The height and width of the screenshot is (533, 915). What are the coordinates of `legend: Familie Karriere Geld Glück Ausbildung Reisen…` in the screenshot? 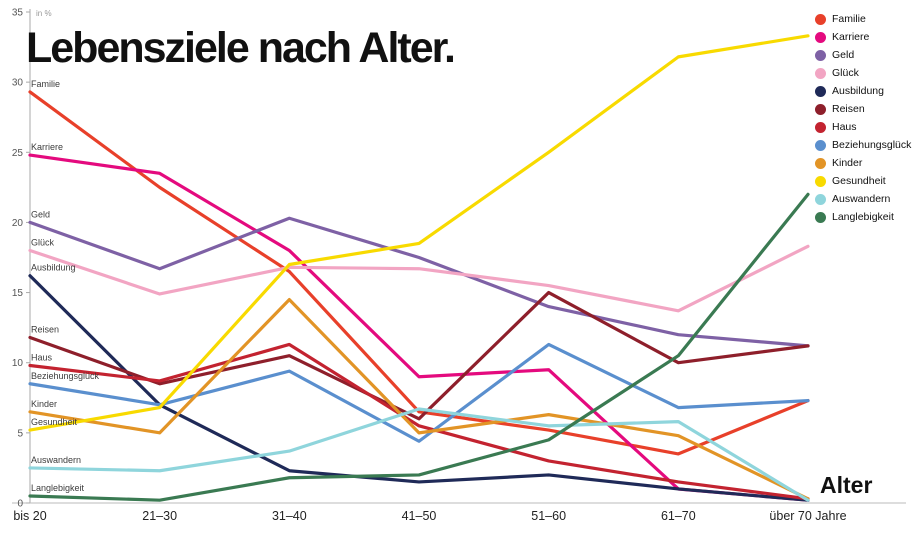 It's located at (863, 118).